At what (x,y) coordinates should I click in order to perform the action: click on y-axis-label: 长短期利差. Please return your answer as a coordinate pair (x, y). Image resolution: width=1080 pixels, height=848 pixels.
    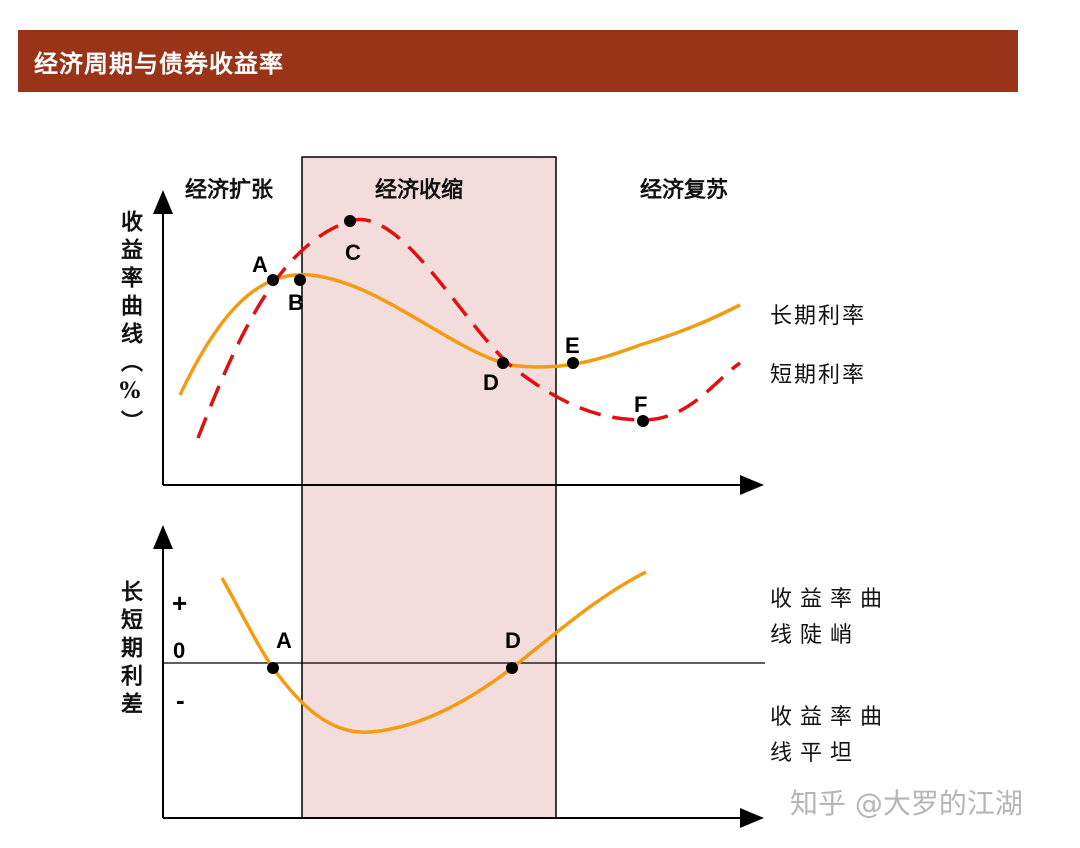
    Looking at the image, I should click on (130, 650).